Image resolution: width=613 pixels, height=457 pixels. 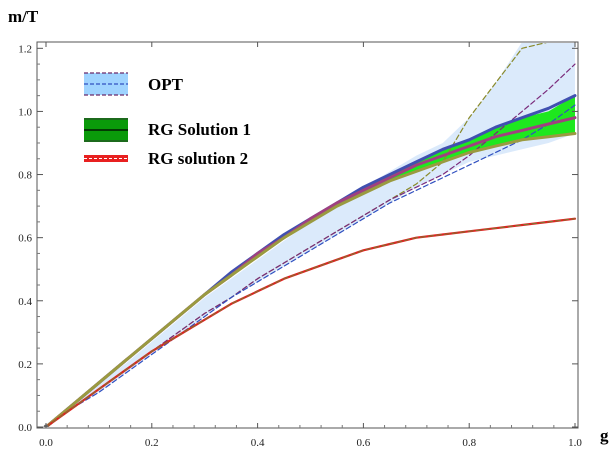 What do you see at coordinates (25, 428) in the screenshot?
I see `y-tick-label: 0.0` at bounding box center [25, 428].